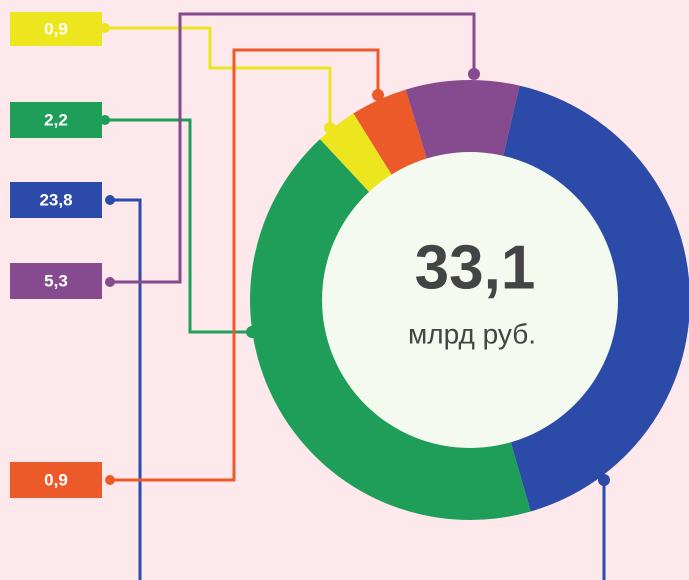  I want to click on unit: млрд руб., so click(472, 333).